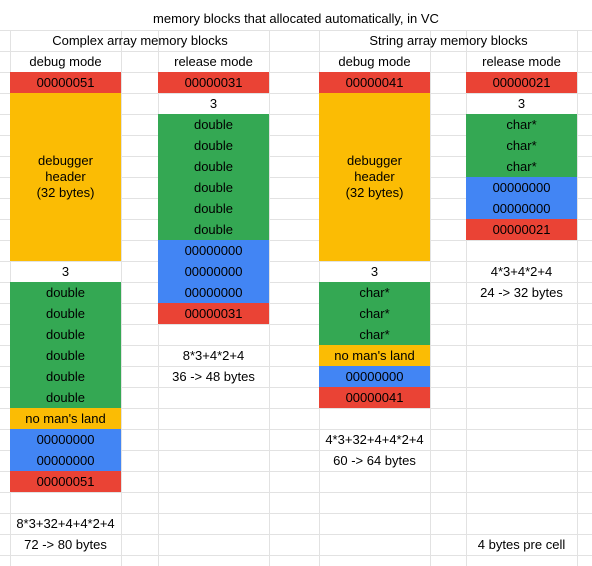 This screenshot has width=592, height=566. What do you see at coordinates (65, 271) in the screenshot?
I see `complex-debug-count: 3` at bounding box center [65, 271].